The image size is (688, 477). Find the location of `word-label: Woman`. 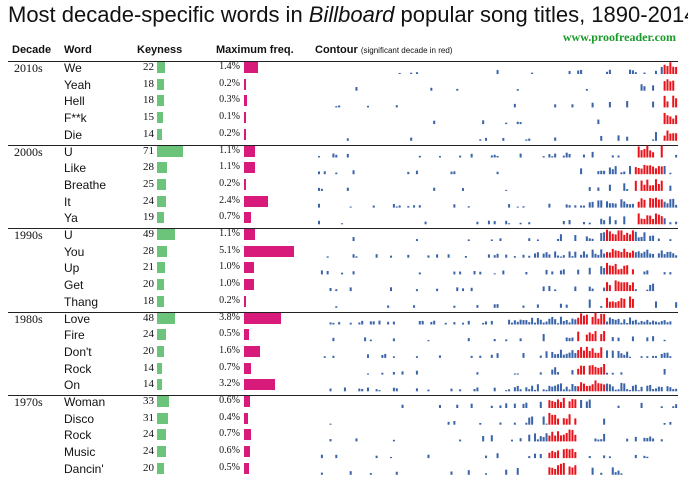

word-label: Woman is located at coordinates (85, 402).